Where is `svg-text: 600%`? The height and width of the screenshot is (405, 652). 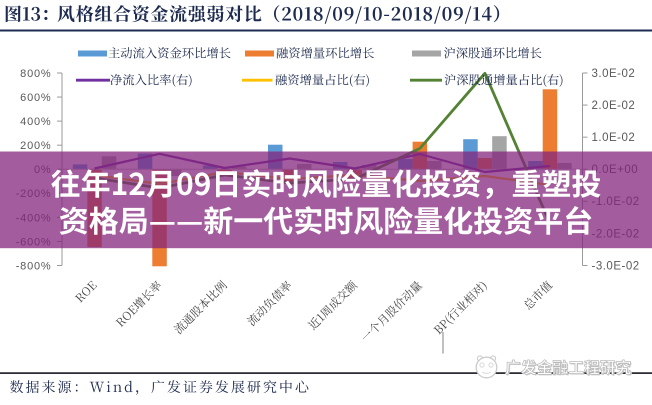 svg-text: 600% is located at coordinates (35, 98).